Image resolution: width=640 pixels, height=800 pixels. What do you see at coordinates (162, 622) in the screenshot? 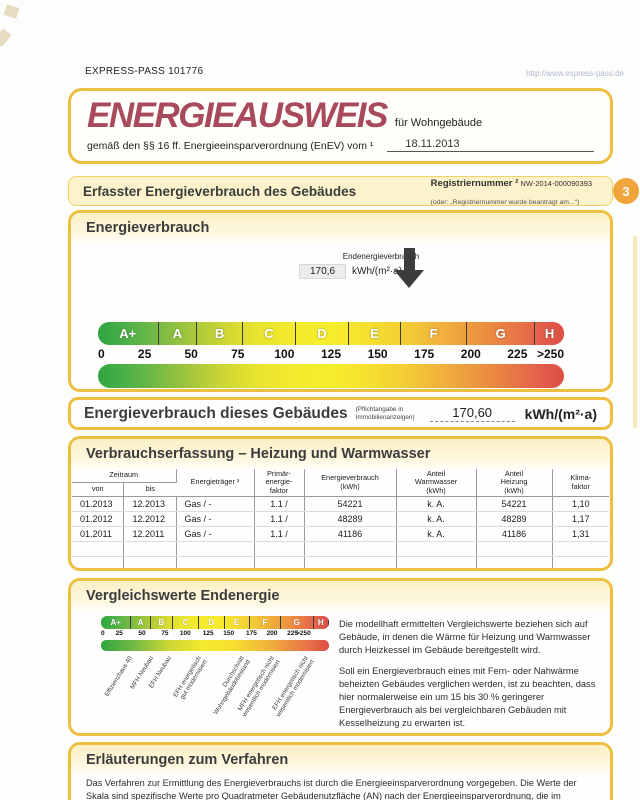
I see `mini-band-b: B` at bounding box center [162, 622].